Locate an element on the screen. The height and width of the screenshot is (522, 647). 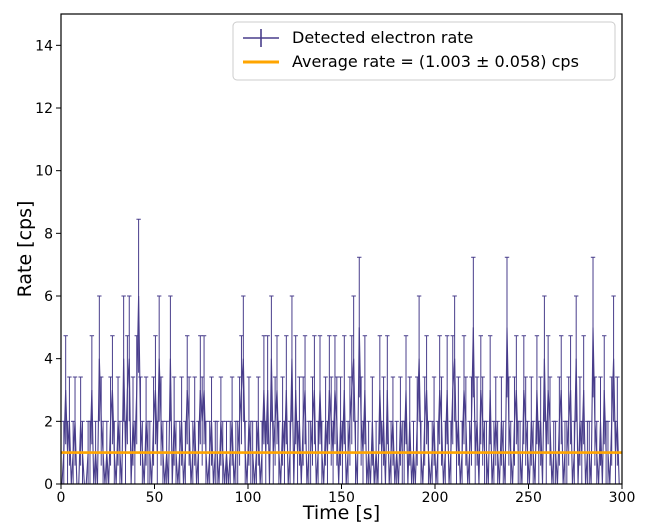
legend-box is located at coordinates (424, 51).